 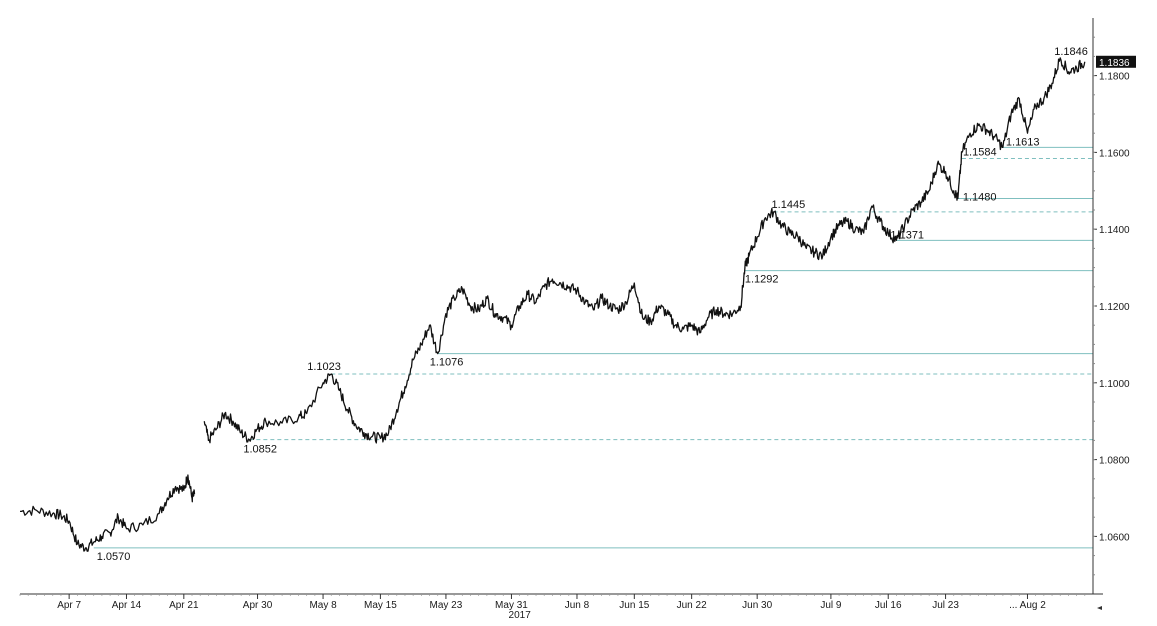 What do you see at coordinates (1071, 52) in the screenshot?
I see `high-label: 1.1846` at bounding box center [1071, 52].